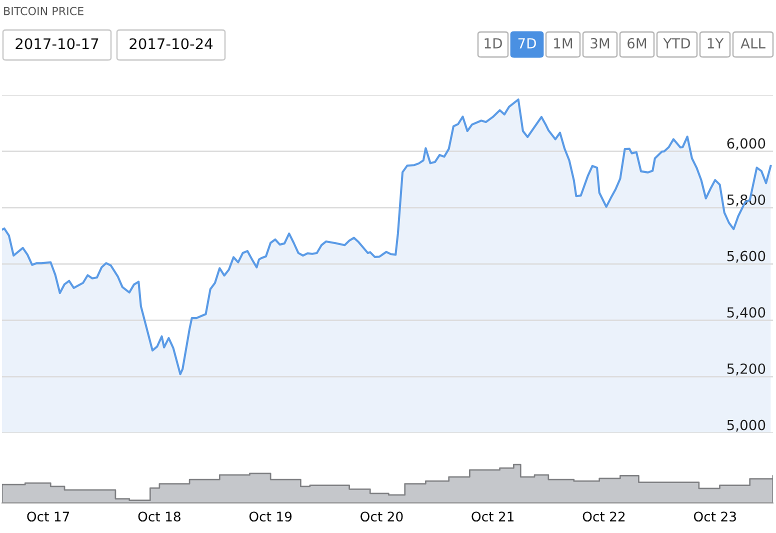  Describe the element at coordinates (746, 369) in the screenshot. I see `y-tick-label: 5,200` at that location.